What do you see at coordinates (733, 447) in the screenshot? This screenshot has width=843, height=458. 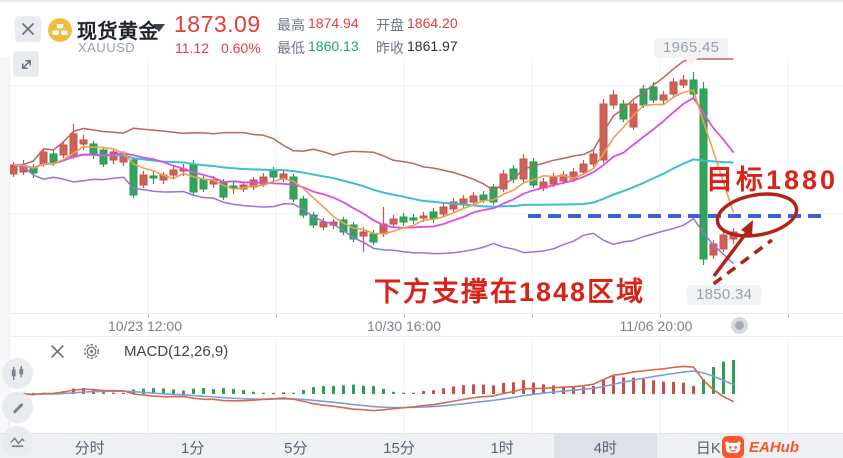 I see `eahub-logo-icon` at bounding box center [733, 447].